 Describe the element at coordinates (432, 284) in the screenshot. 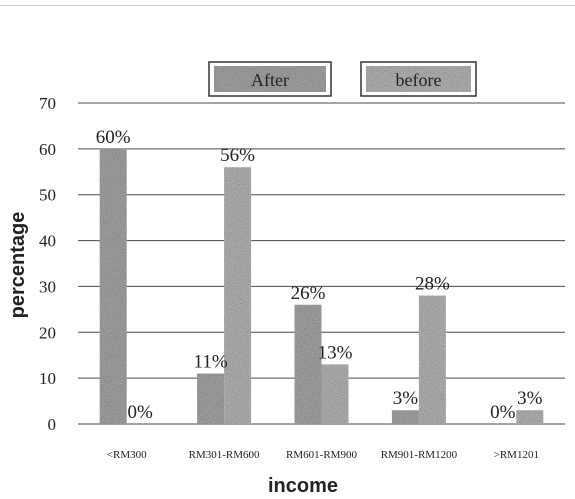

I see `data-label: 28%` at that location.